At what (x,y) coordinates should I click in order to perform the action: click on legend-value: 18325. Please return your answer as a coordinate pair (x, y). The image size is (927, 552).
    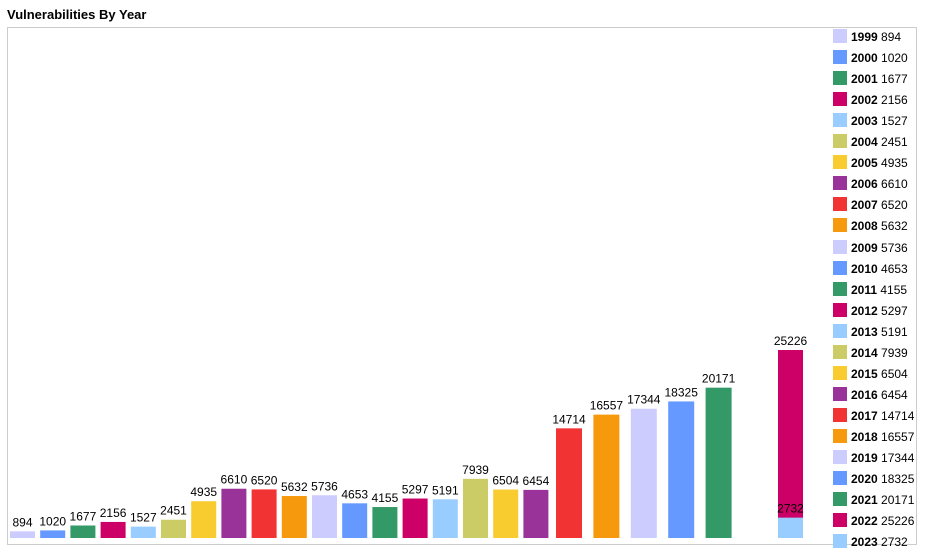
    Looking at the image, I should click on (898, 479).